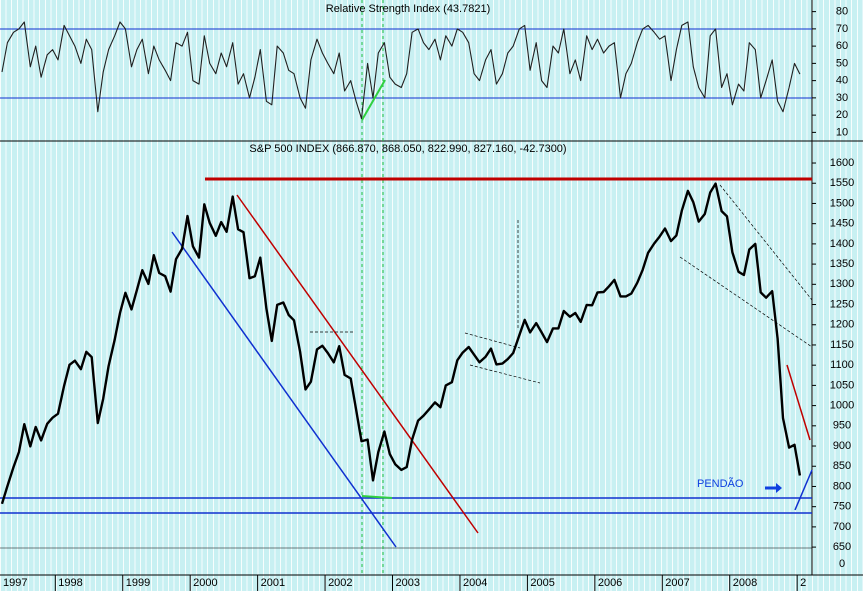 The width and height of the screenshot is (863, 591). Describe the element at coordinates (803, 490) in the screenshot. I see `uptrend-line` at that location.